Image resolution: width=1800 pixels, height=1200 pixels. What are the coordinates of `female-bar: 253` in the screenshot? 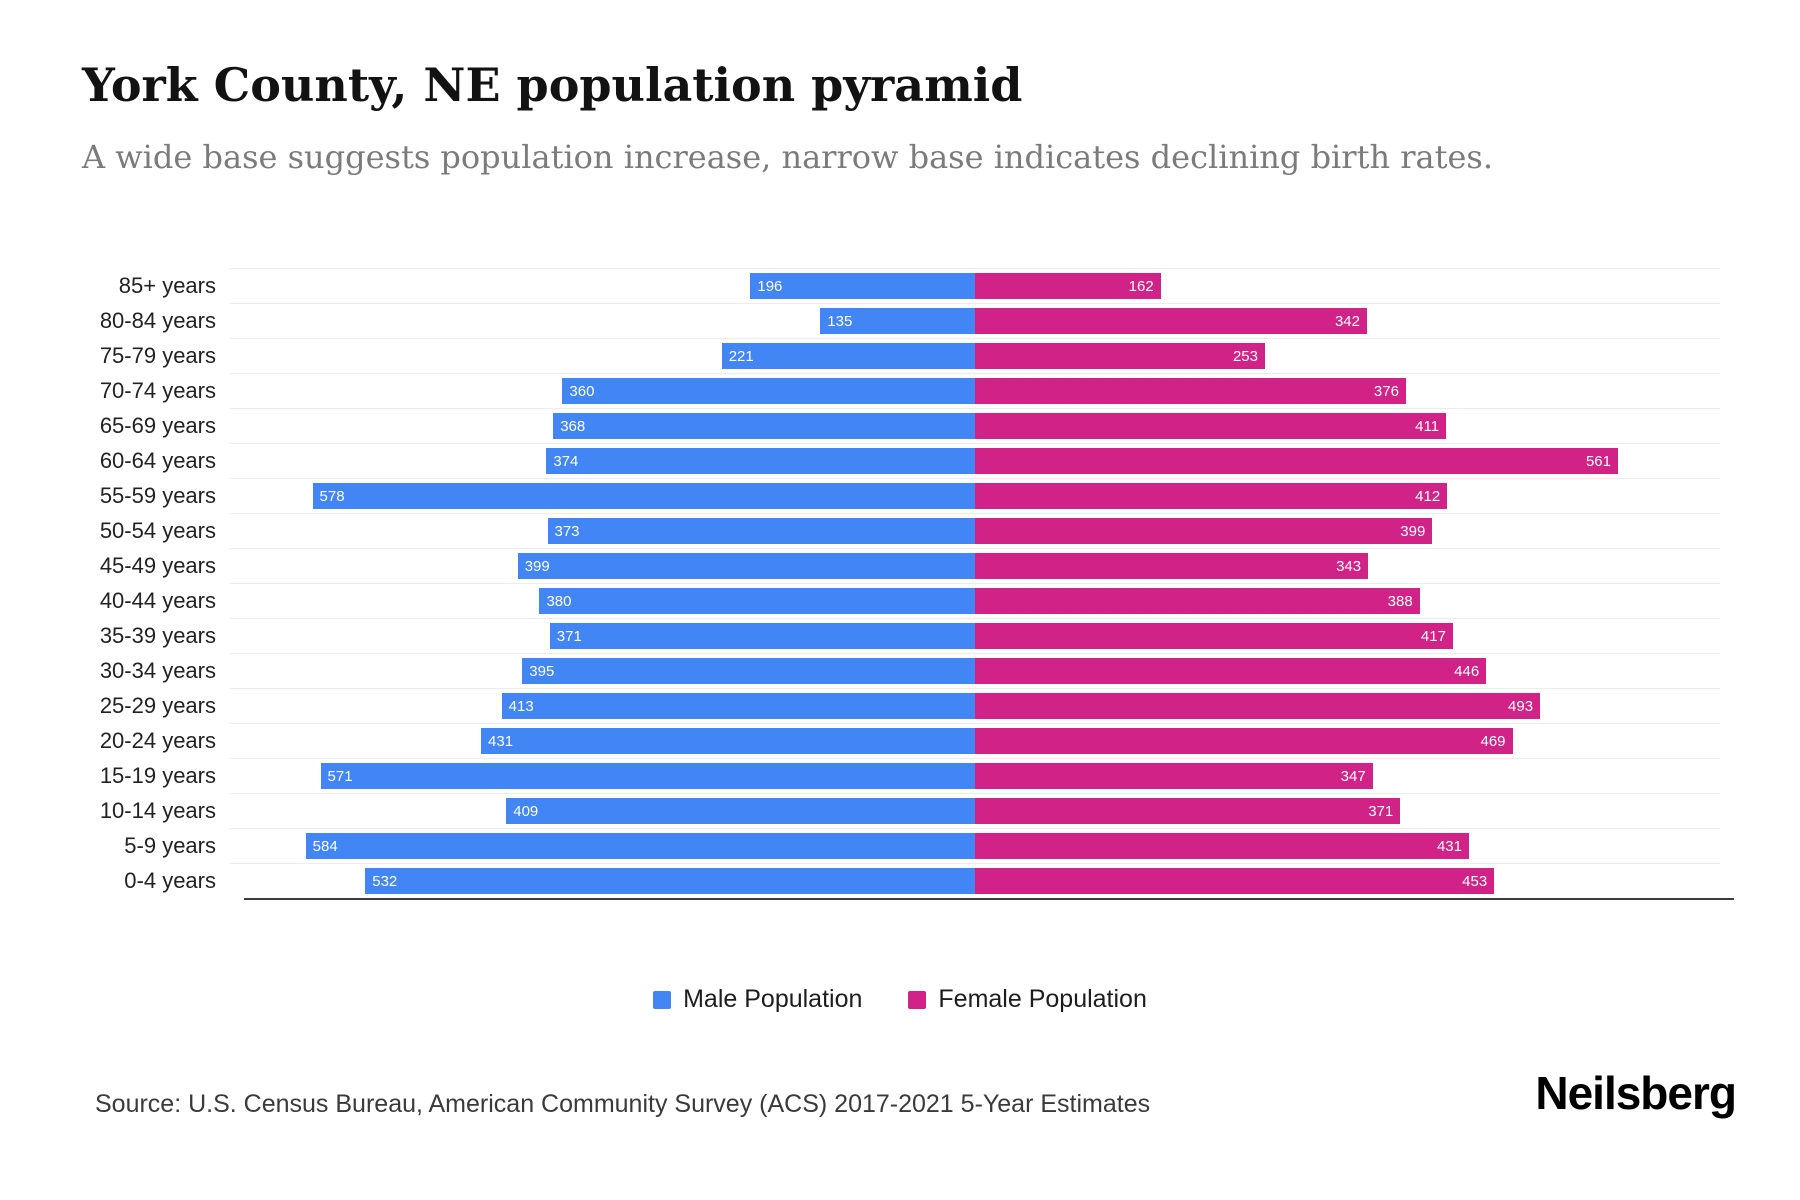 It's located at (1120, 356).